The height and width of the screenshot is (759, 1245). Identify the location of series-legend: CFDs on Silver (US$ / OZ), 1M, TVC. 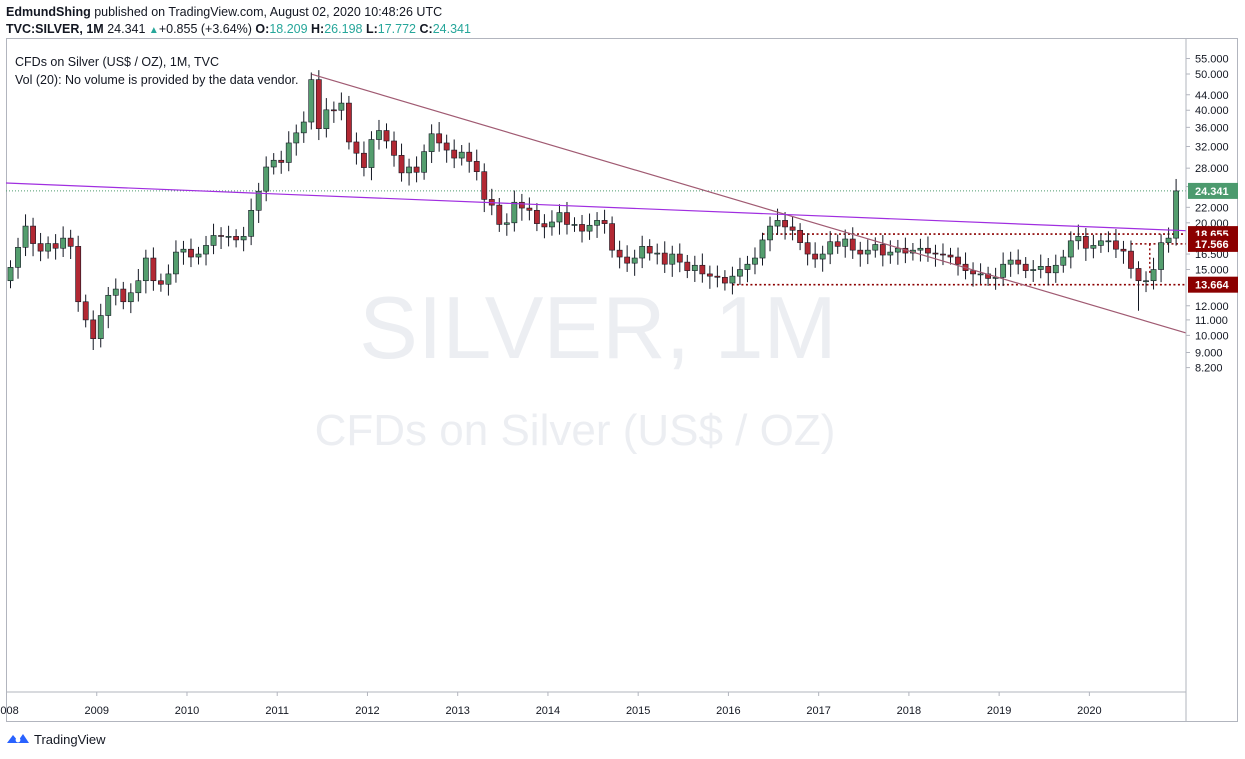
(117, 62).